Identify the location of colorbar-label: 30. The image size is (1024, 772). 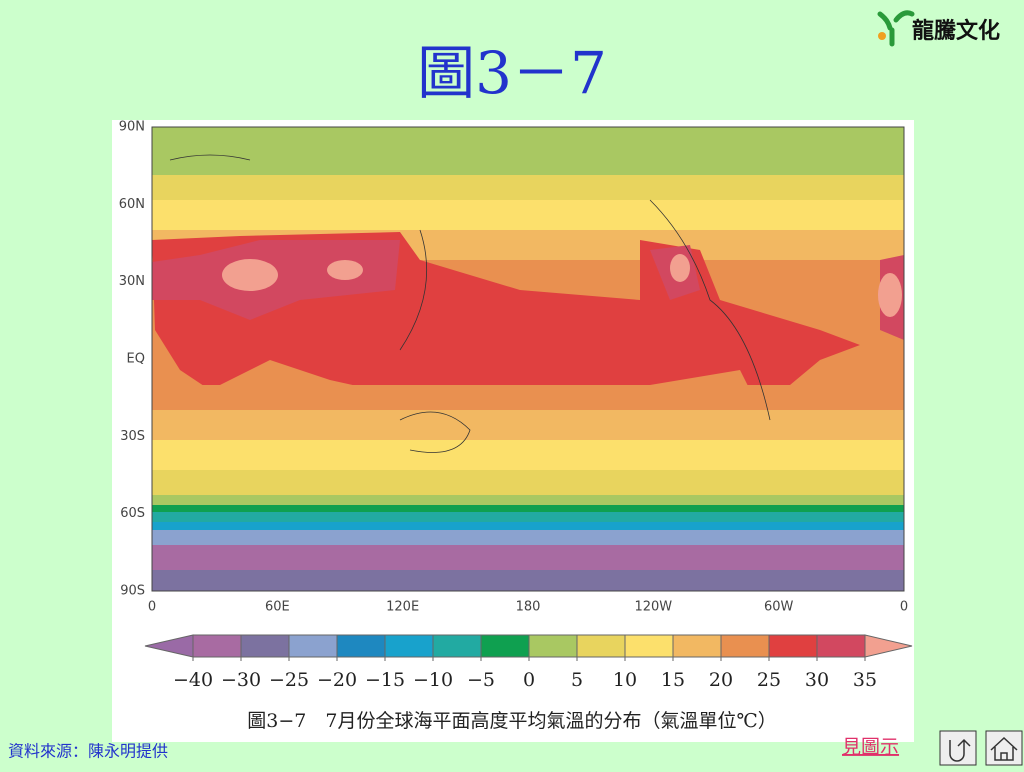
(817, 680).